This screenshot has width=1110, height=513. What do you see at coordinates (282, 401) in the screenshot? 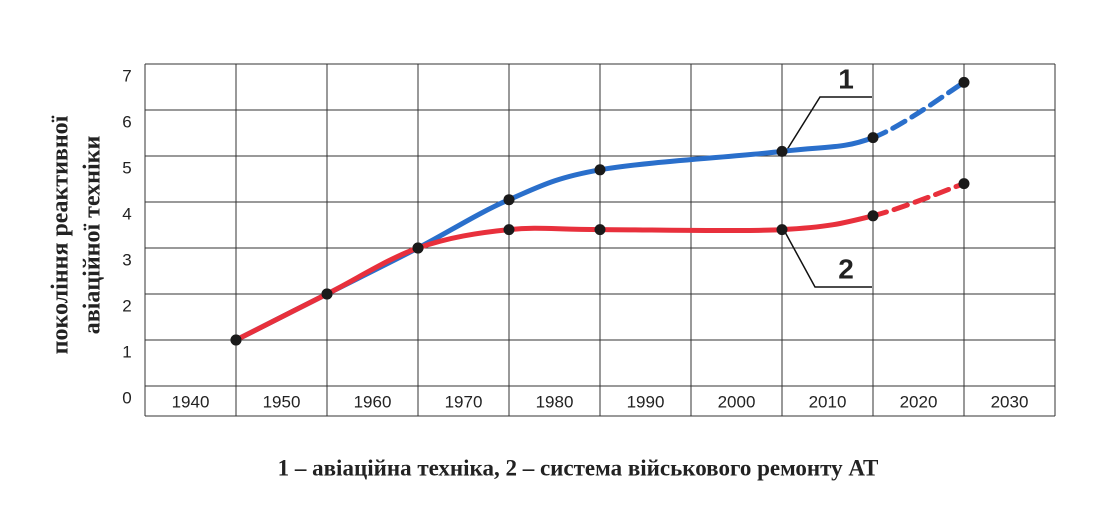
I see `x-tick-label: 1950` at bounding box center [282, 401].